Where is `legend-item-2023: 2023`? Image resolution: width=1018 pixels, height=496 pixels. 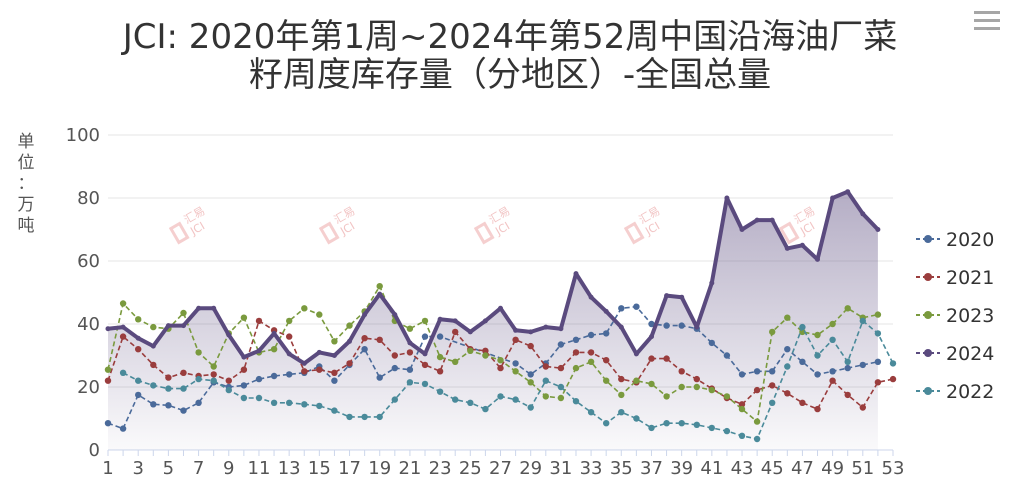
legend-item-2023: 2023 is located at coordinates (955, 316).